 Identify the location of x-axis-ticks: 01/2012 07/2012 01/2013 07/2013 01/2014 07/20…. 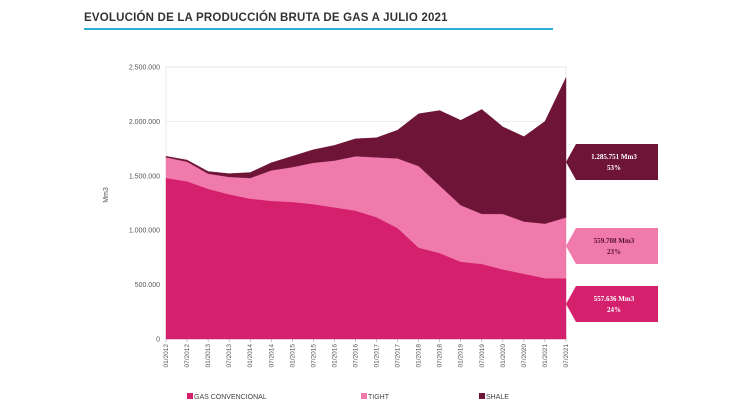
(366, 353).